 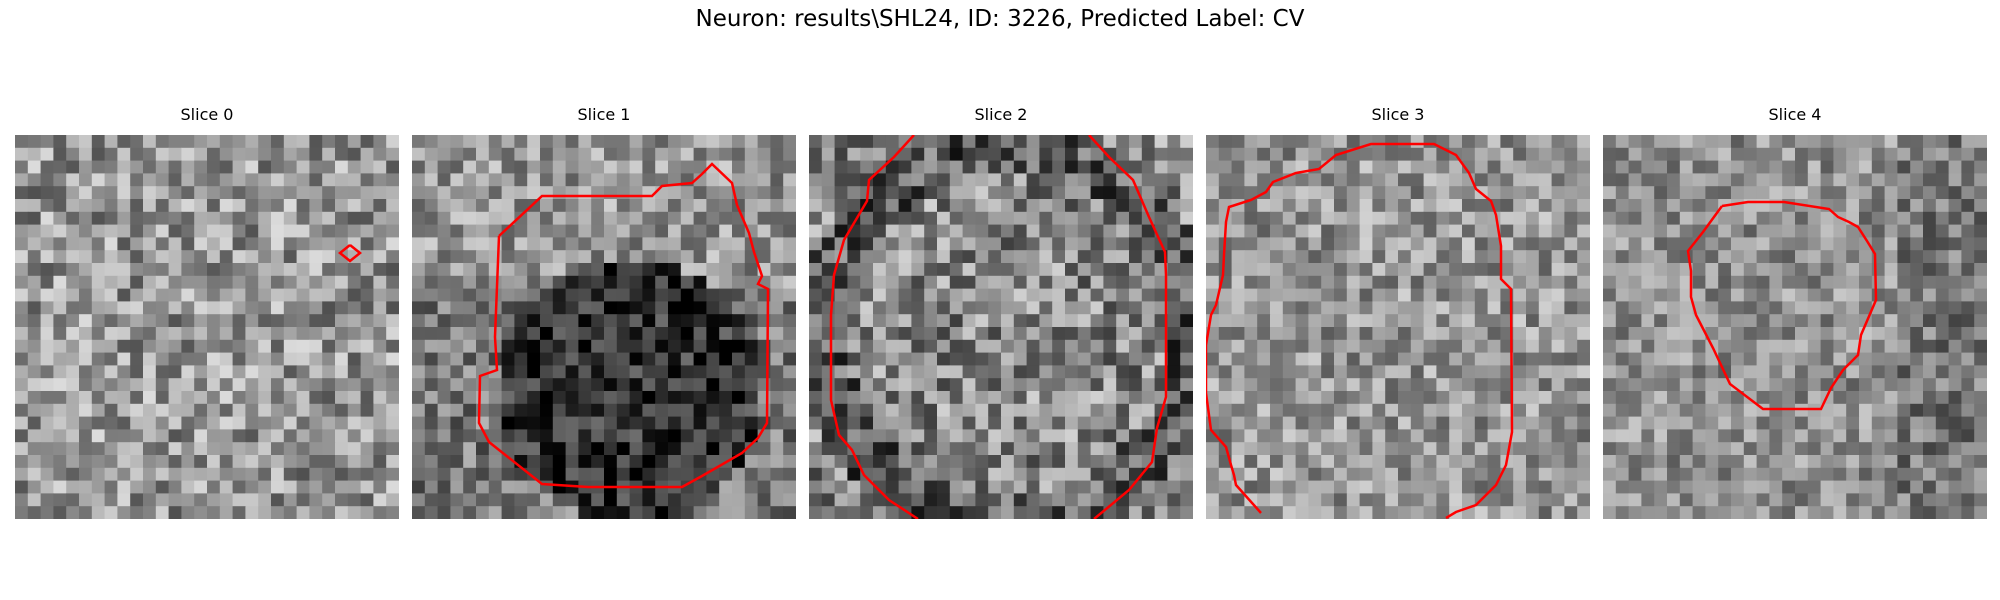 I want to click on slice-title: Slice 2, so click(x=1001, y=114).